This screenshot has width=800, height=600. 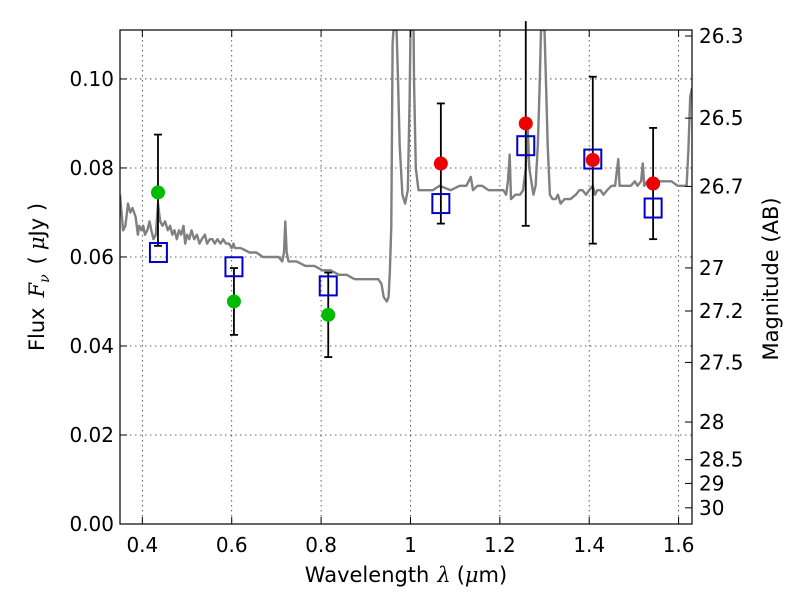 What do you see at coordinates (500, 545) in the screenshot?
I see `x-tick-label: 1.2` at bounding box center [500, 545].